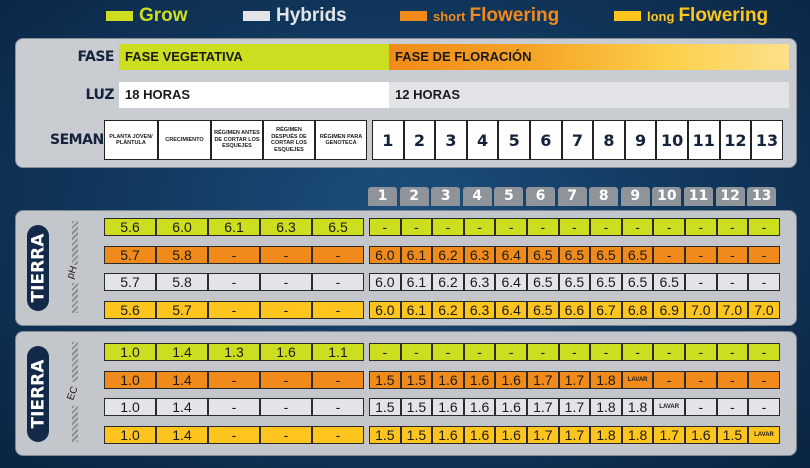 The height and width of the screenshot is (468, 810). Describe the element at coordinates (479, 16) in the screenshot. I see `legend-item-short-flowering: short Flowering` at that location.